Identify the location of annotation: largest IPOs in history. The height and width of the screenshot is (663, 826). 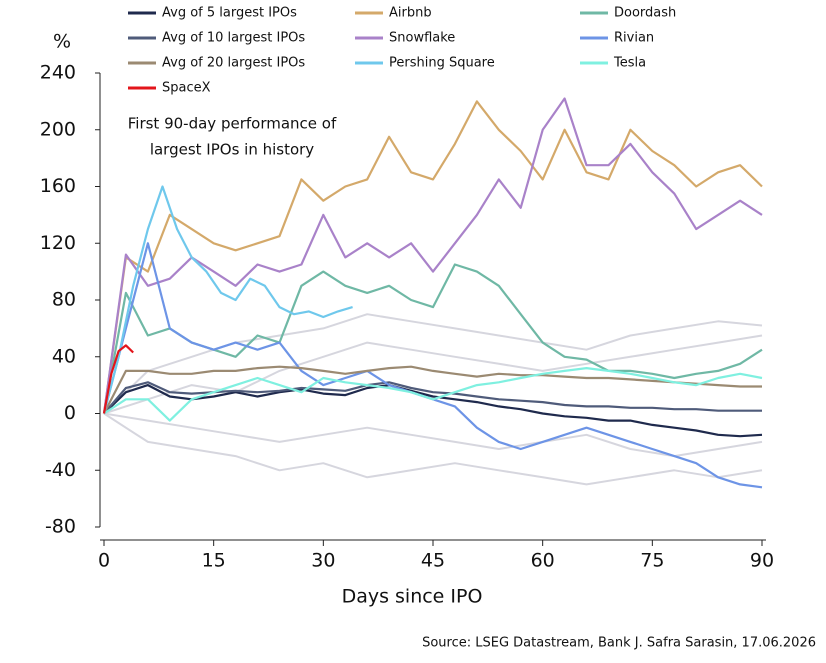
(232, 150).